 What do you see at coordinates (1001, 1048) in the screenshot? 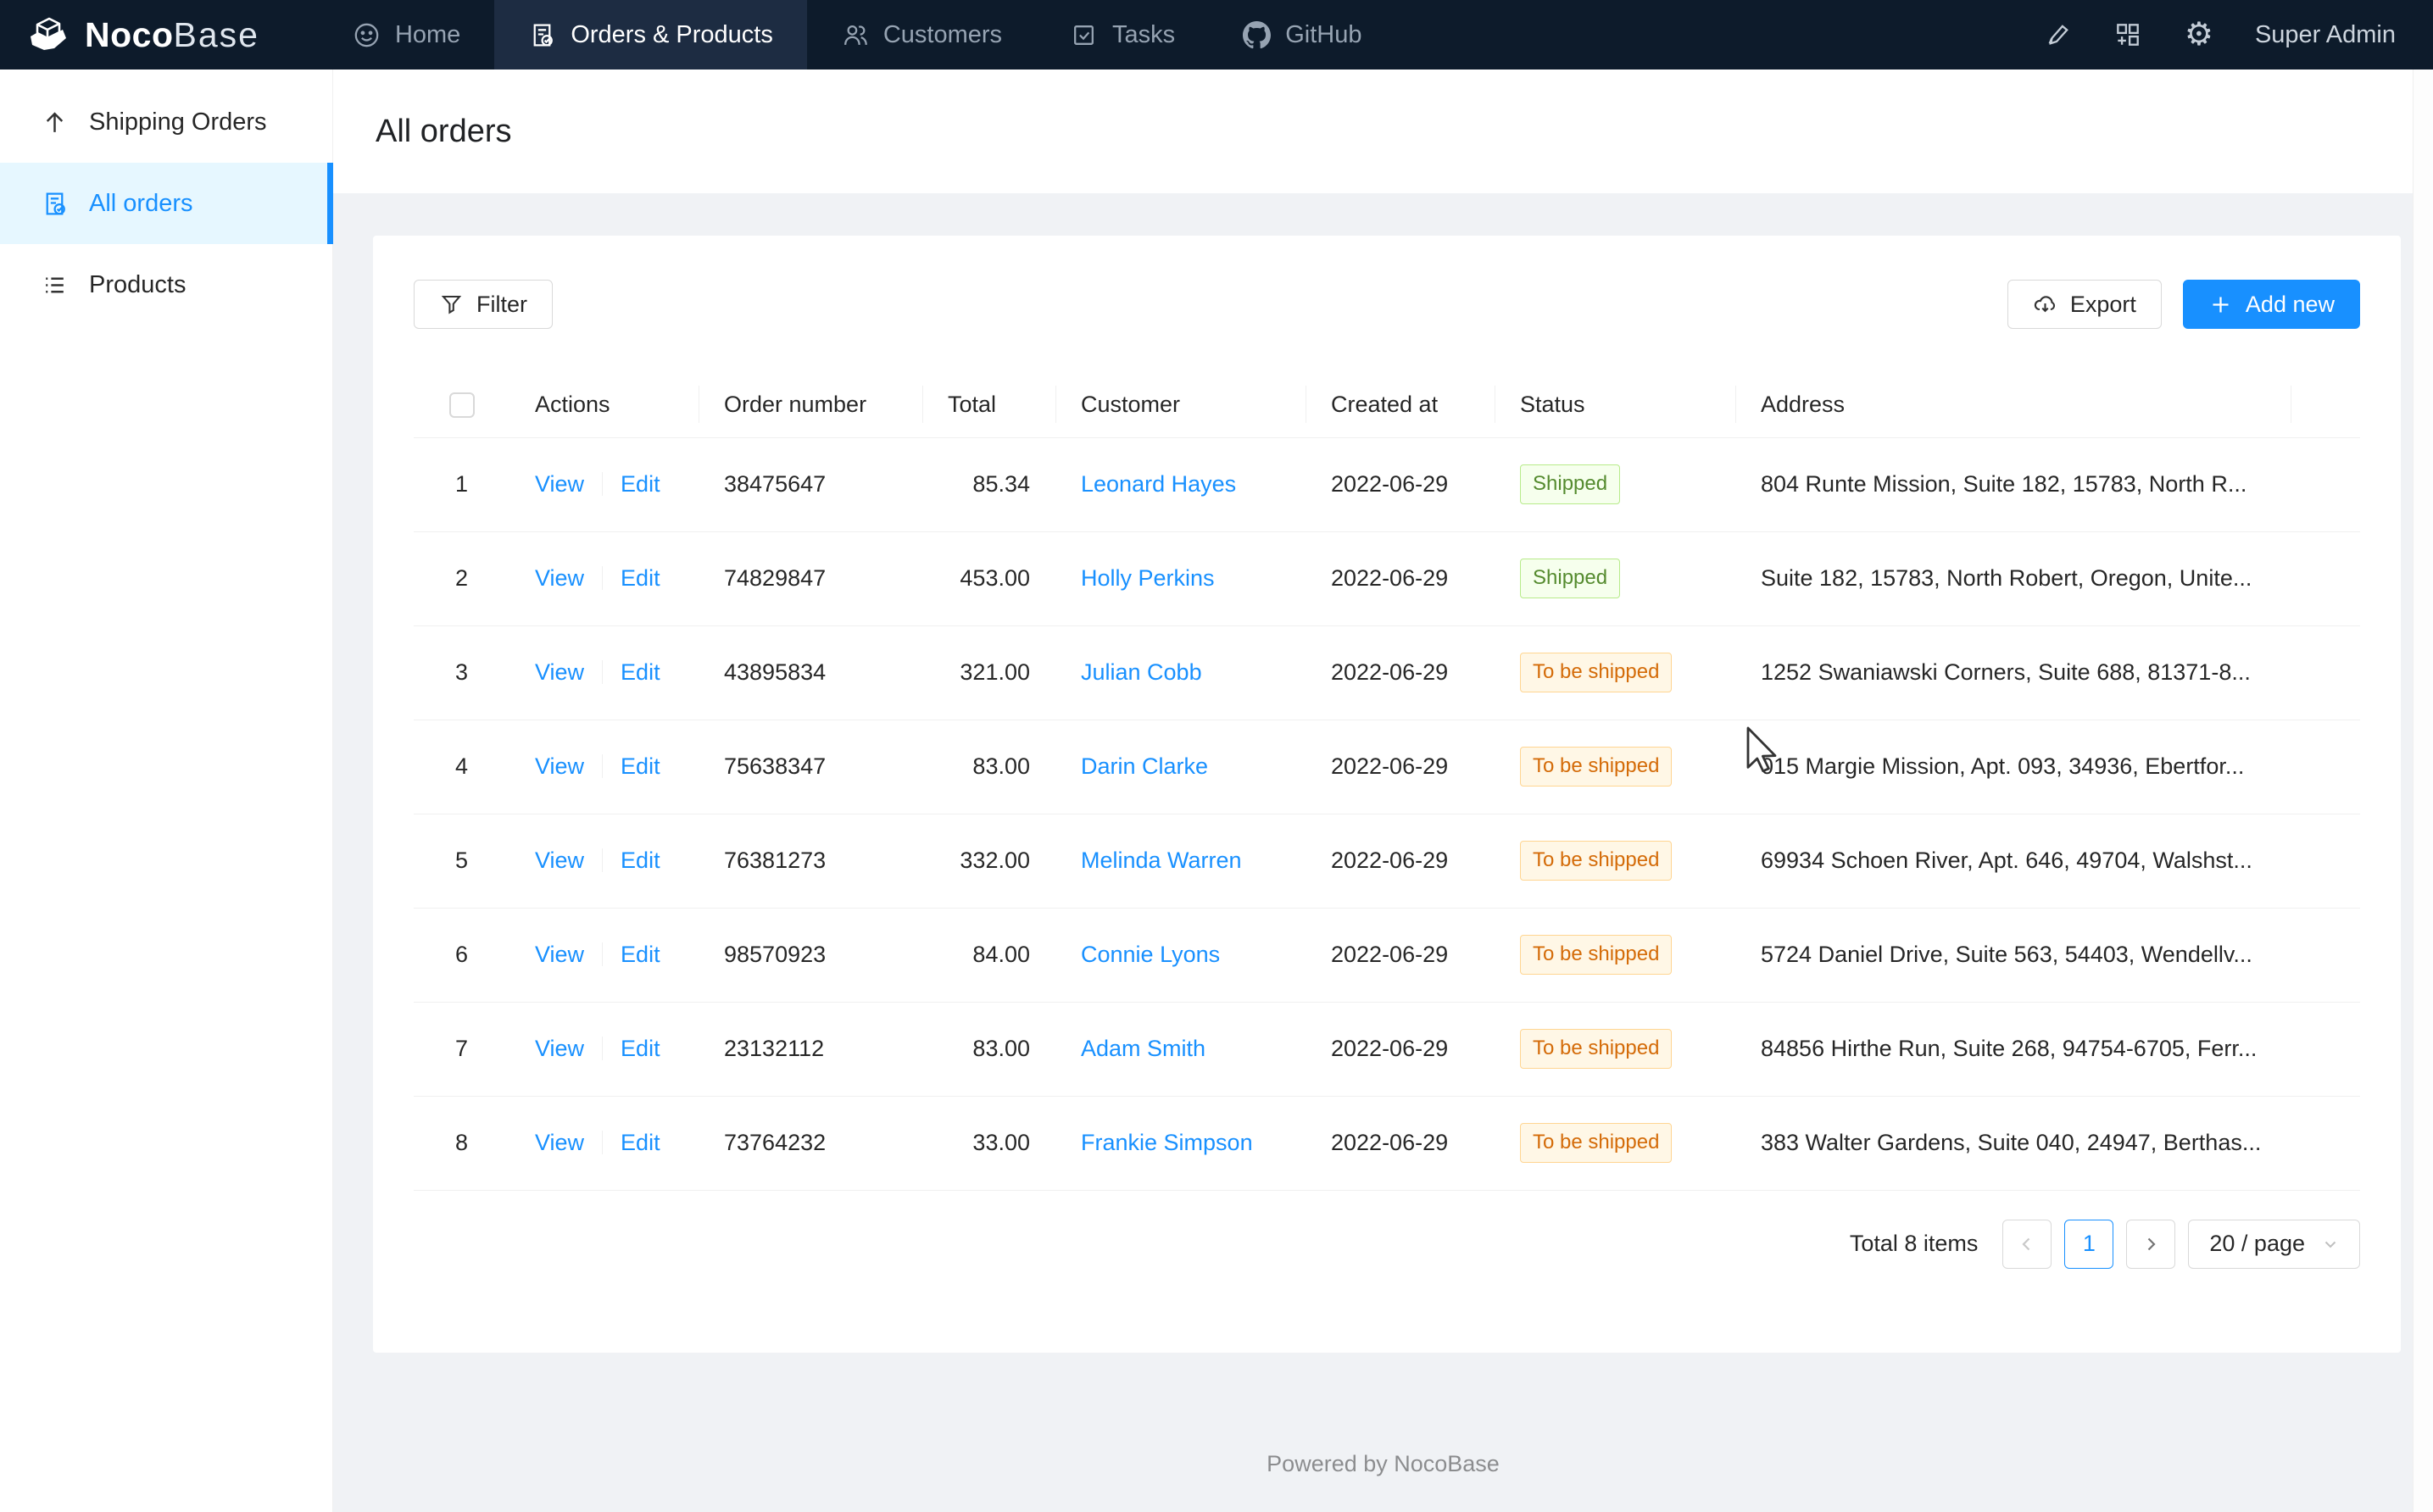
I see `order-total: 83.00` at bounding box center [1001, 1048].